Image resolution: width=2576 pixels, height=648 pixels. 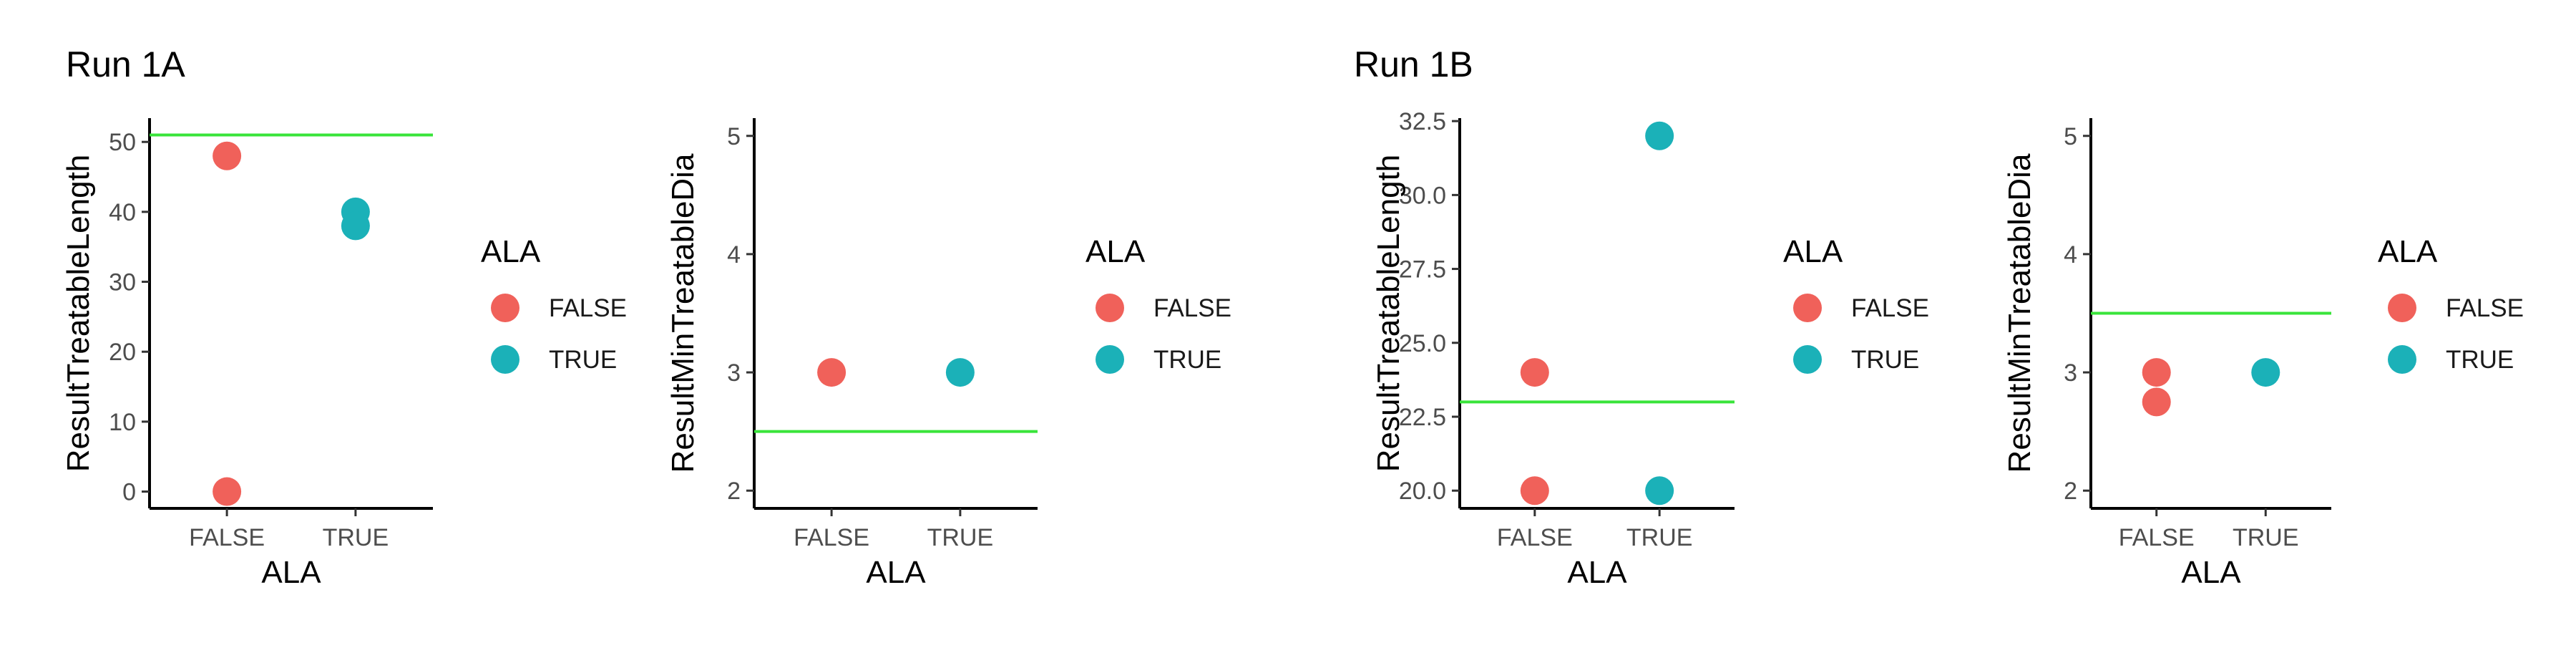 I want to click on y-tick-label: 32.5, so click(x=1422, y=121).